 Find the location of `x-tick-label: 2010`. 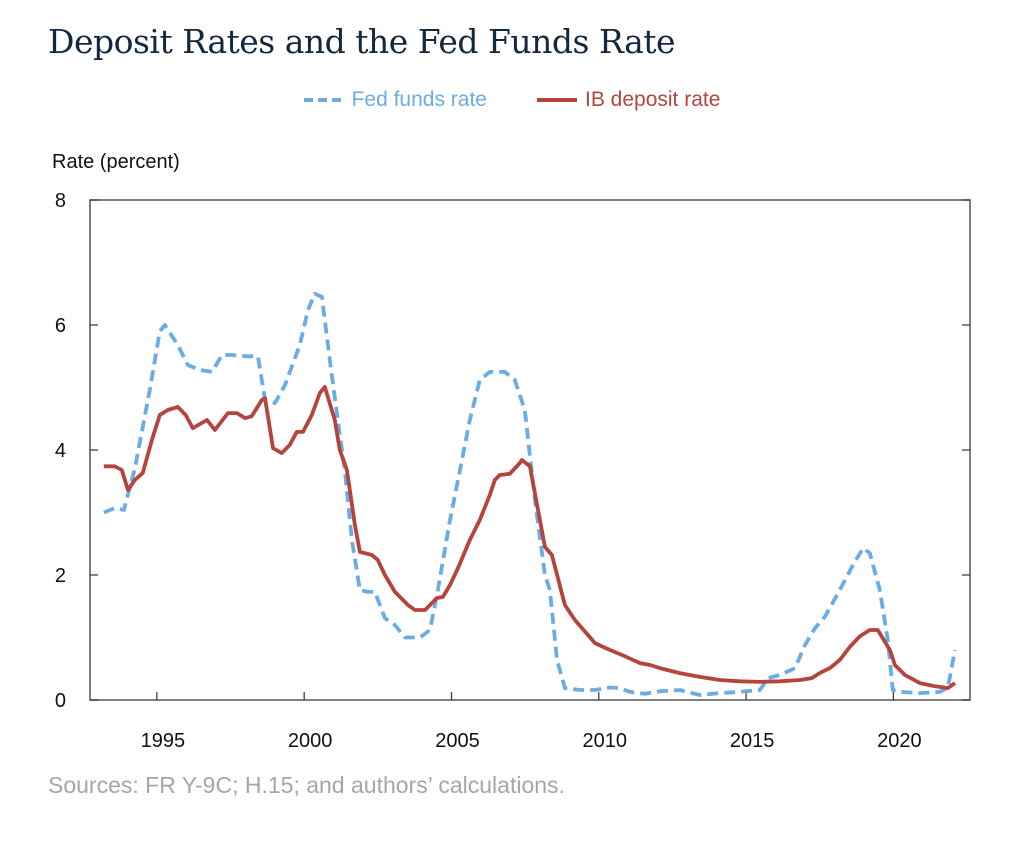

x-tick-label: 2010 is located at coordinates (605, 741).